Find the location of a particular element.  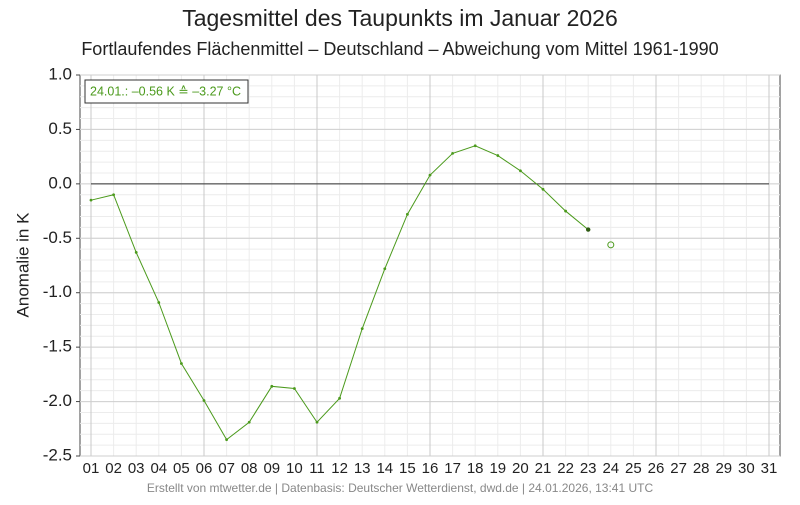

x-tick-label: 17 is located at coordinates (452, 468).